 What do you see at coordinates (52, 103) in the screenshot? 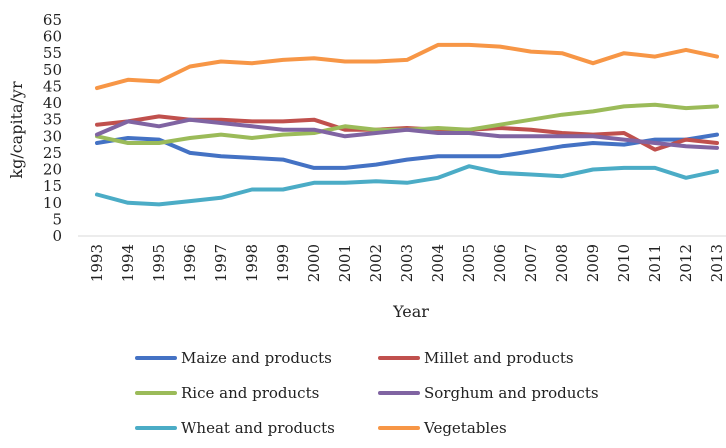
I see `y-tick-label: 40` at bounding box center [52, 103].